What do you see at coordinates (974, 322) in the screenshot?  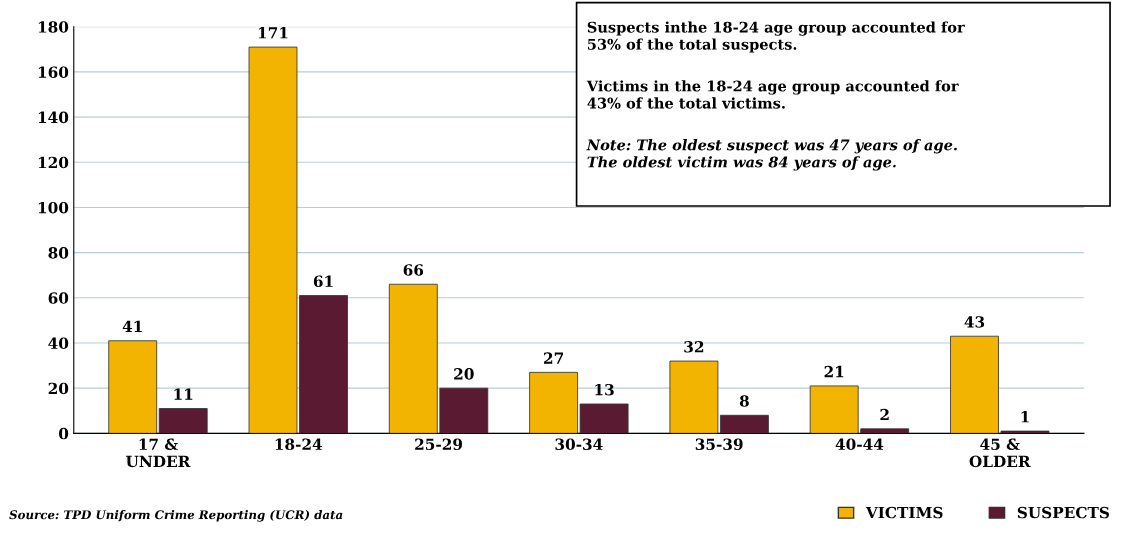 I see `data-label: 43` at bounding box center [974, 322].